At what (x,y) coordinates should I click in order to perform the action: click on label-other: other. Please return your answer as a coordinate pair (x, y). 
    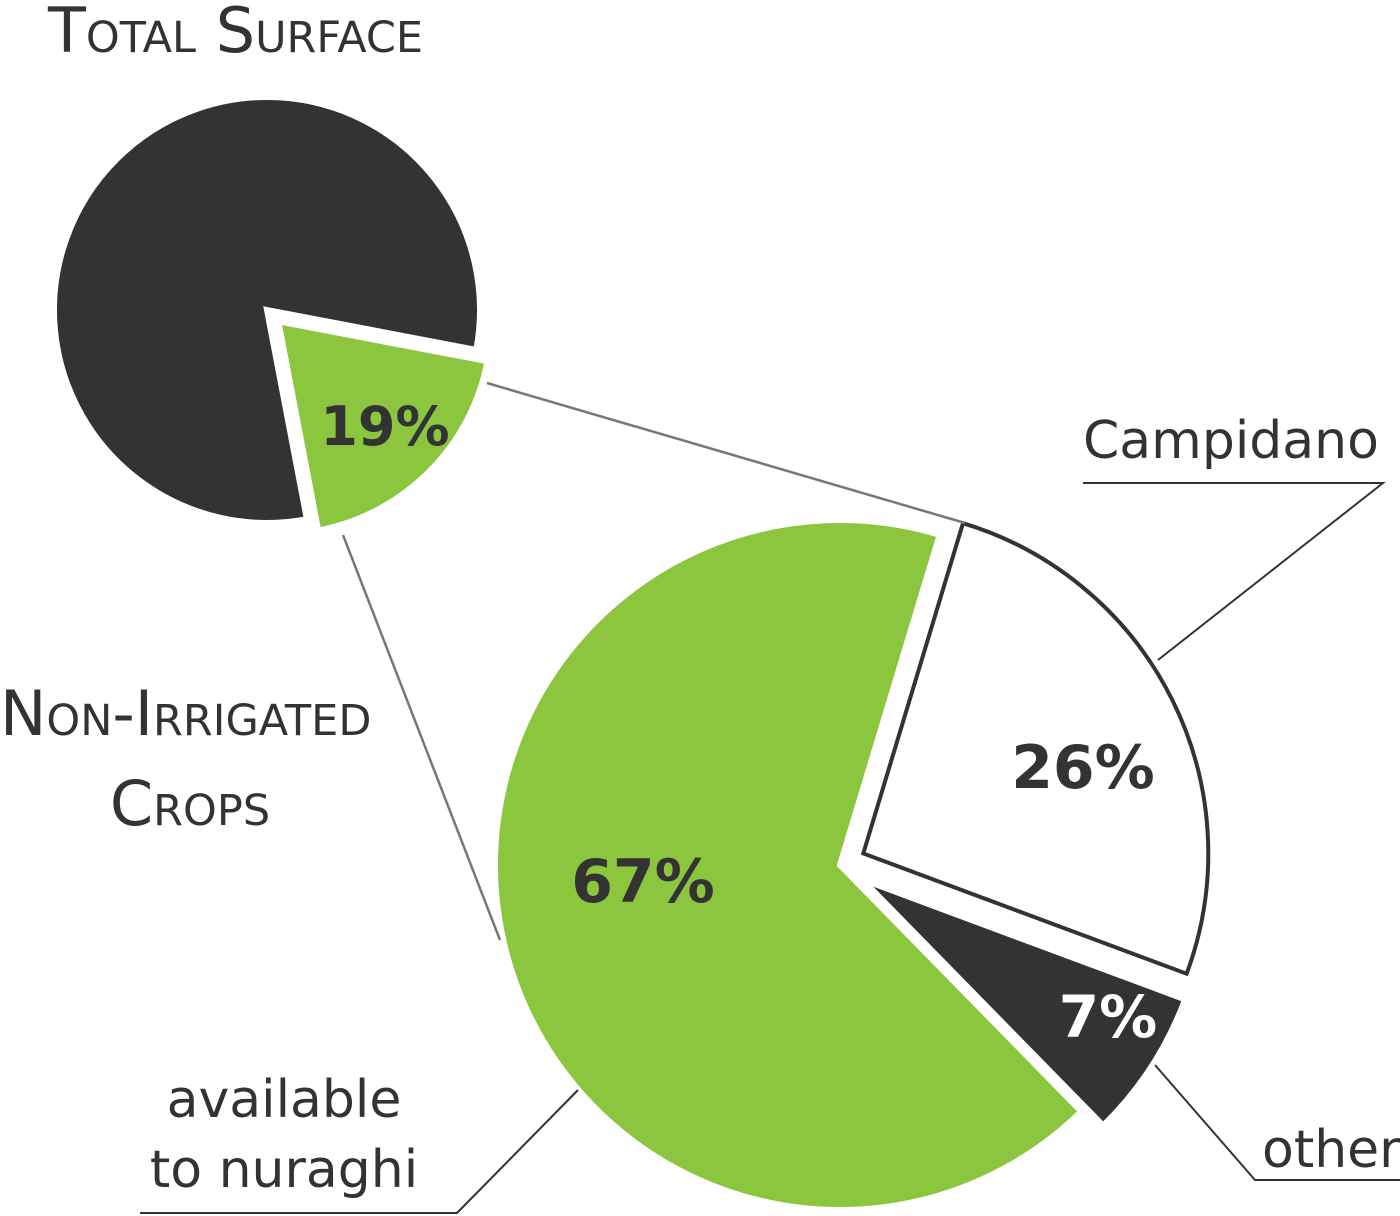
    Looking at the image, I should click on (1331, 1150).